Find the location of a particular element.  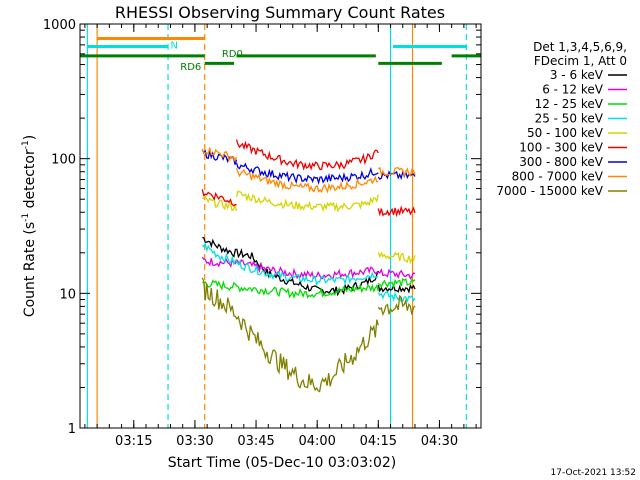

series-3to6keV is located at coordinates (309, 266).